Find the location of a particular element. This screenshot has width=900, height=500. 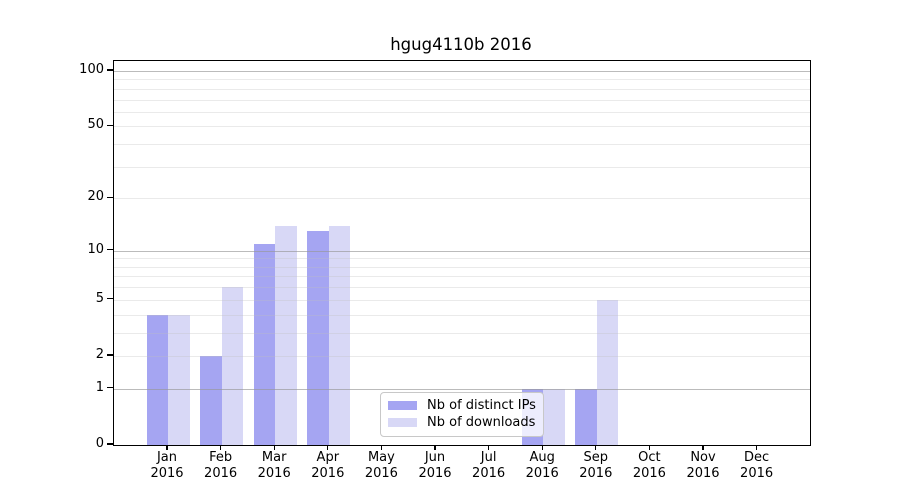

x-tick-year-nov: 2016 is located at coordinates (703, 473).